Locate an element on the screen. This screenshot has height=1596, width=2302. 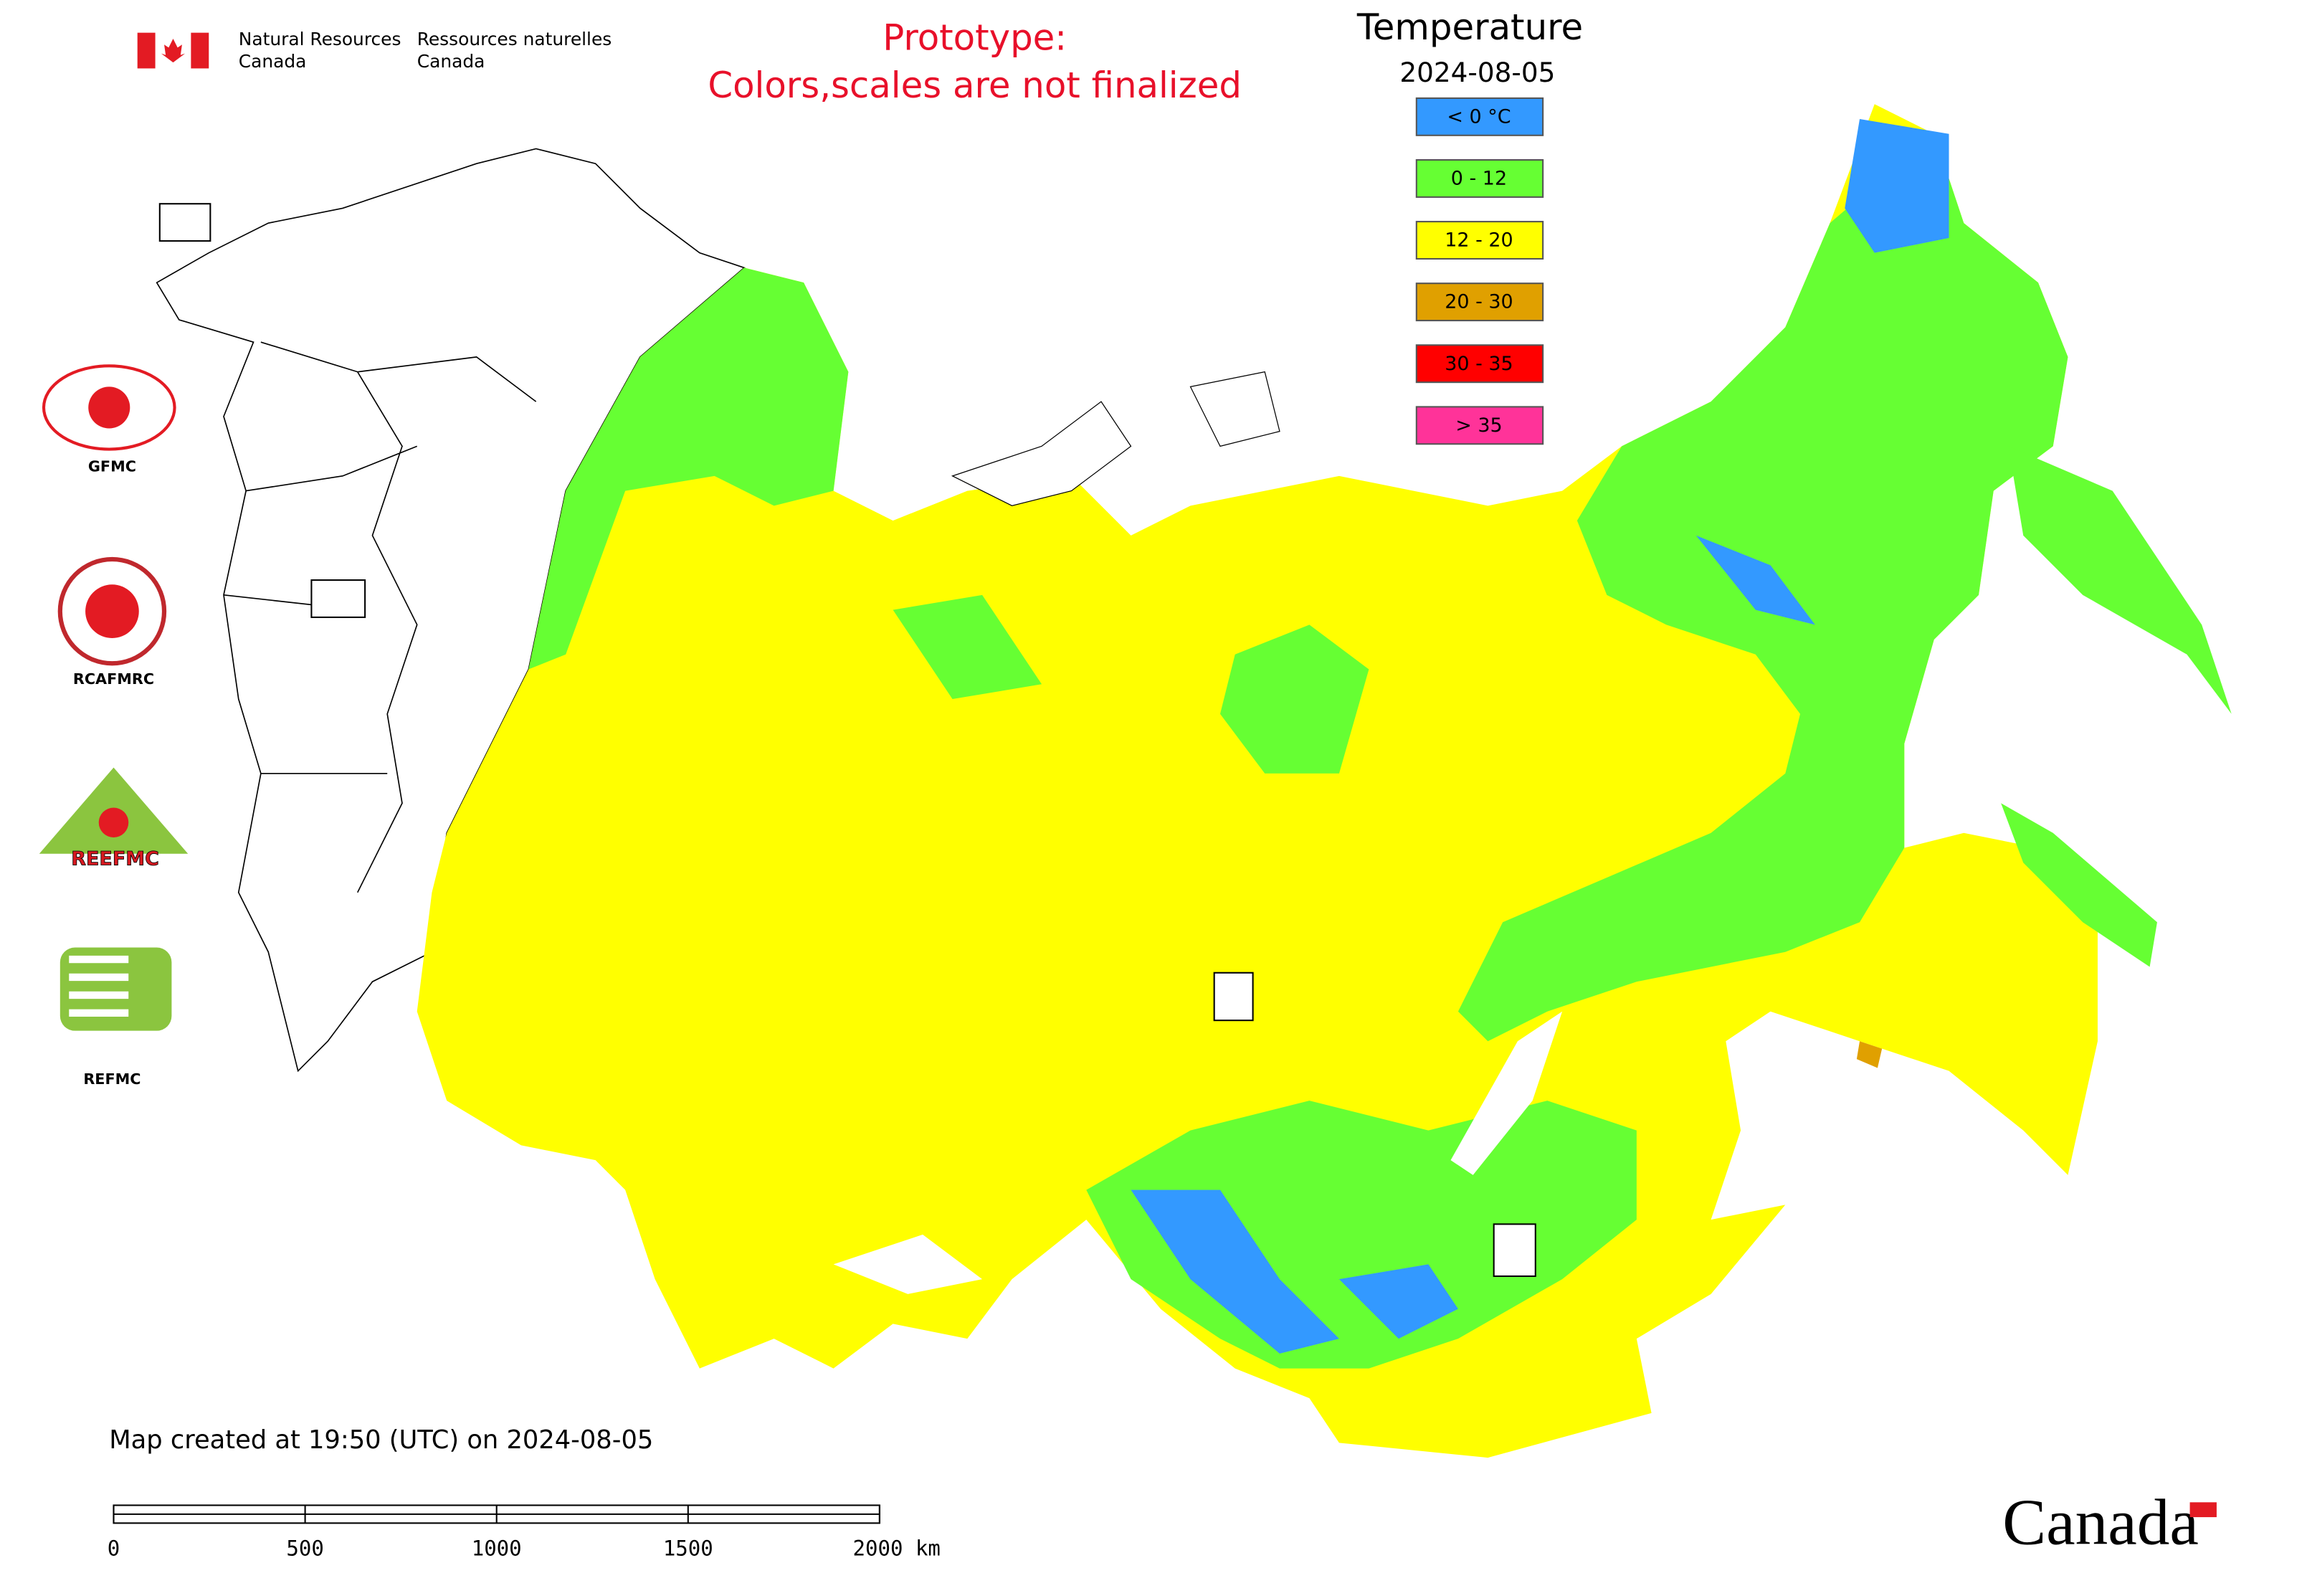
logo-label: REEFMC is located at coordinates (115, 859).